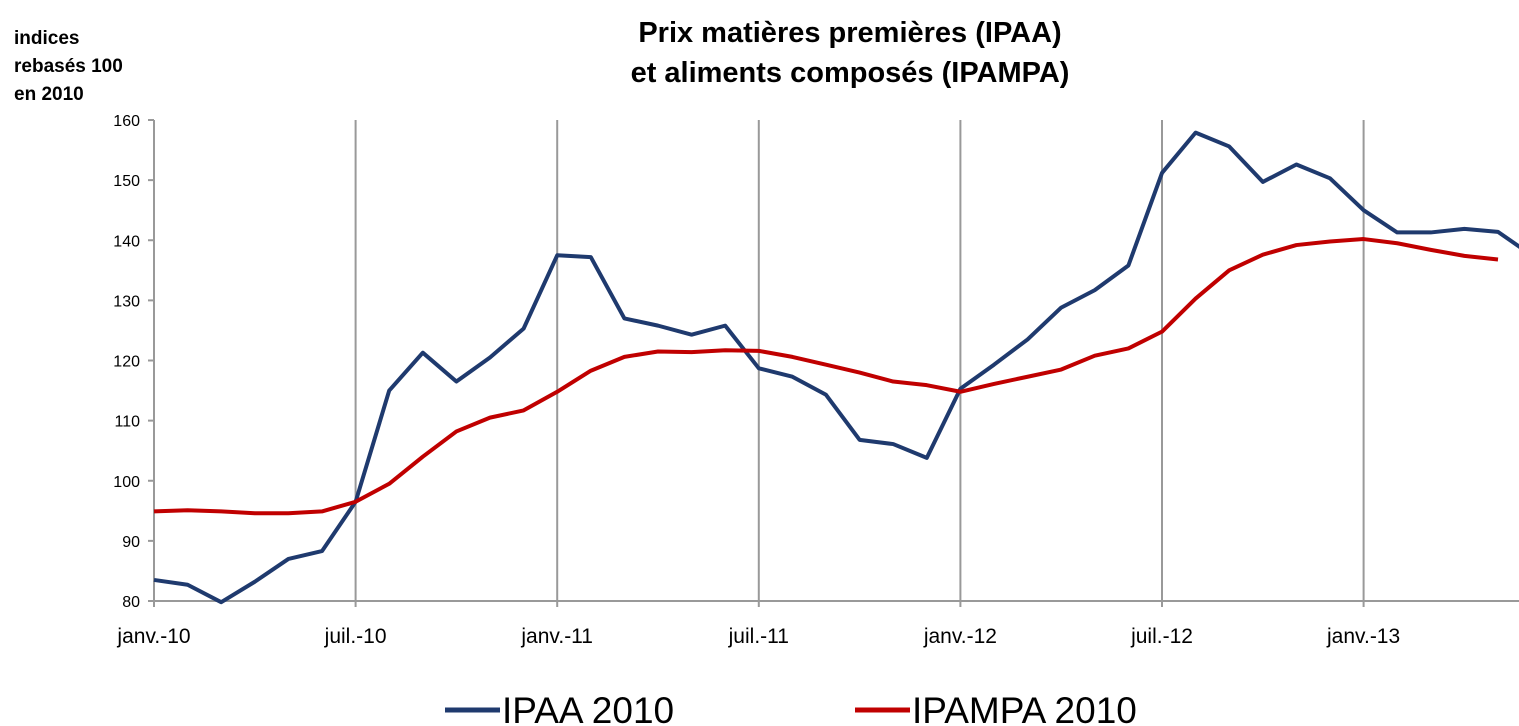 Image resolution: width=1519 pixels, height=726 pixels. I want to click on y-axis-label: indices, so click(46, 38).